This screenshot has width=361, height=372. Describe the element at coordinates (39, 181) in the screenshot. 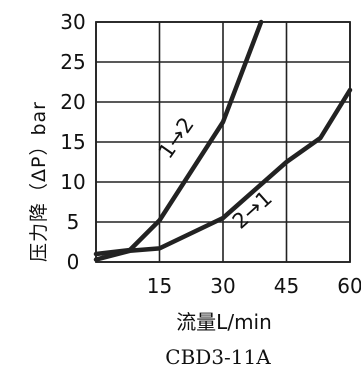

I see `y-axis-label: 压力降（ΔP）bar` at that location.